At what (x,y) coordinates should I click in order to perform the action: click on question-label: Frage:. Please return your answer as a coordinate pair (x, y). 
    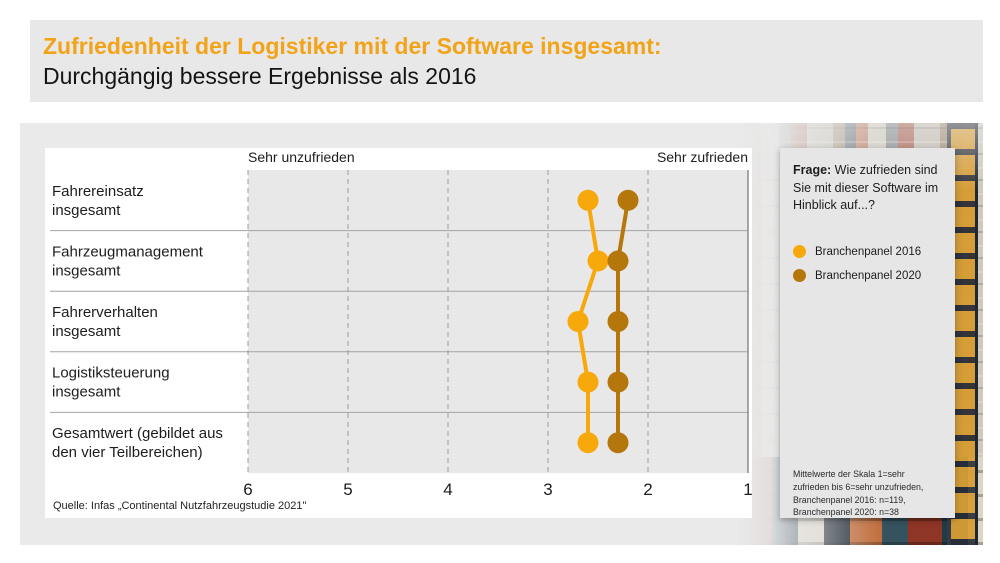
    Looking at the image, I should click on (812, 170).